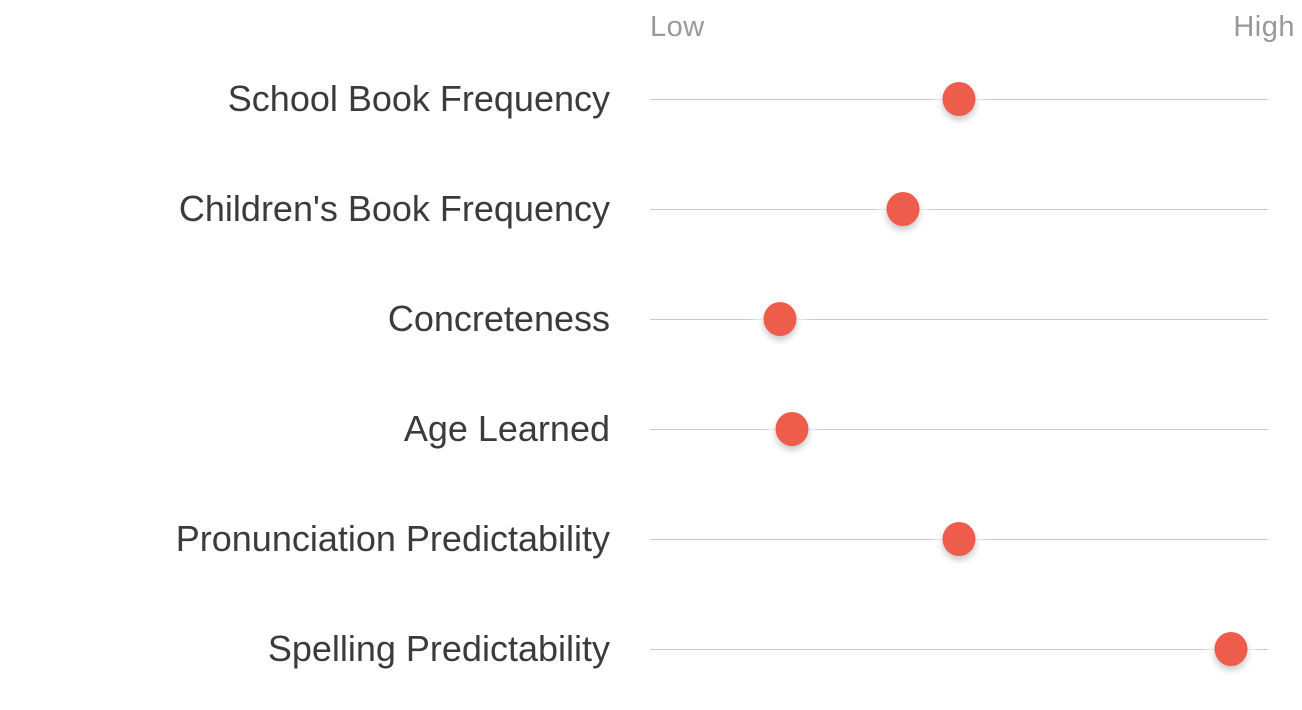  Describe the element at coordinates (506, 429) in the screenshot. I see `category-label: Age Learned` at that location.